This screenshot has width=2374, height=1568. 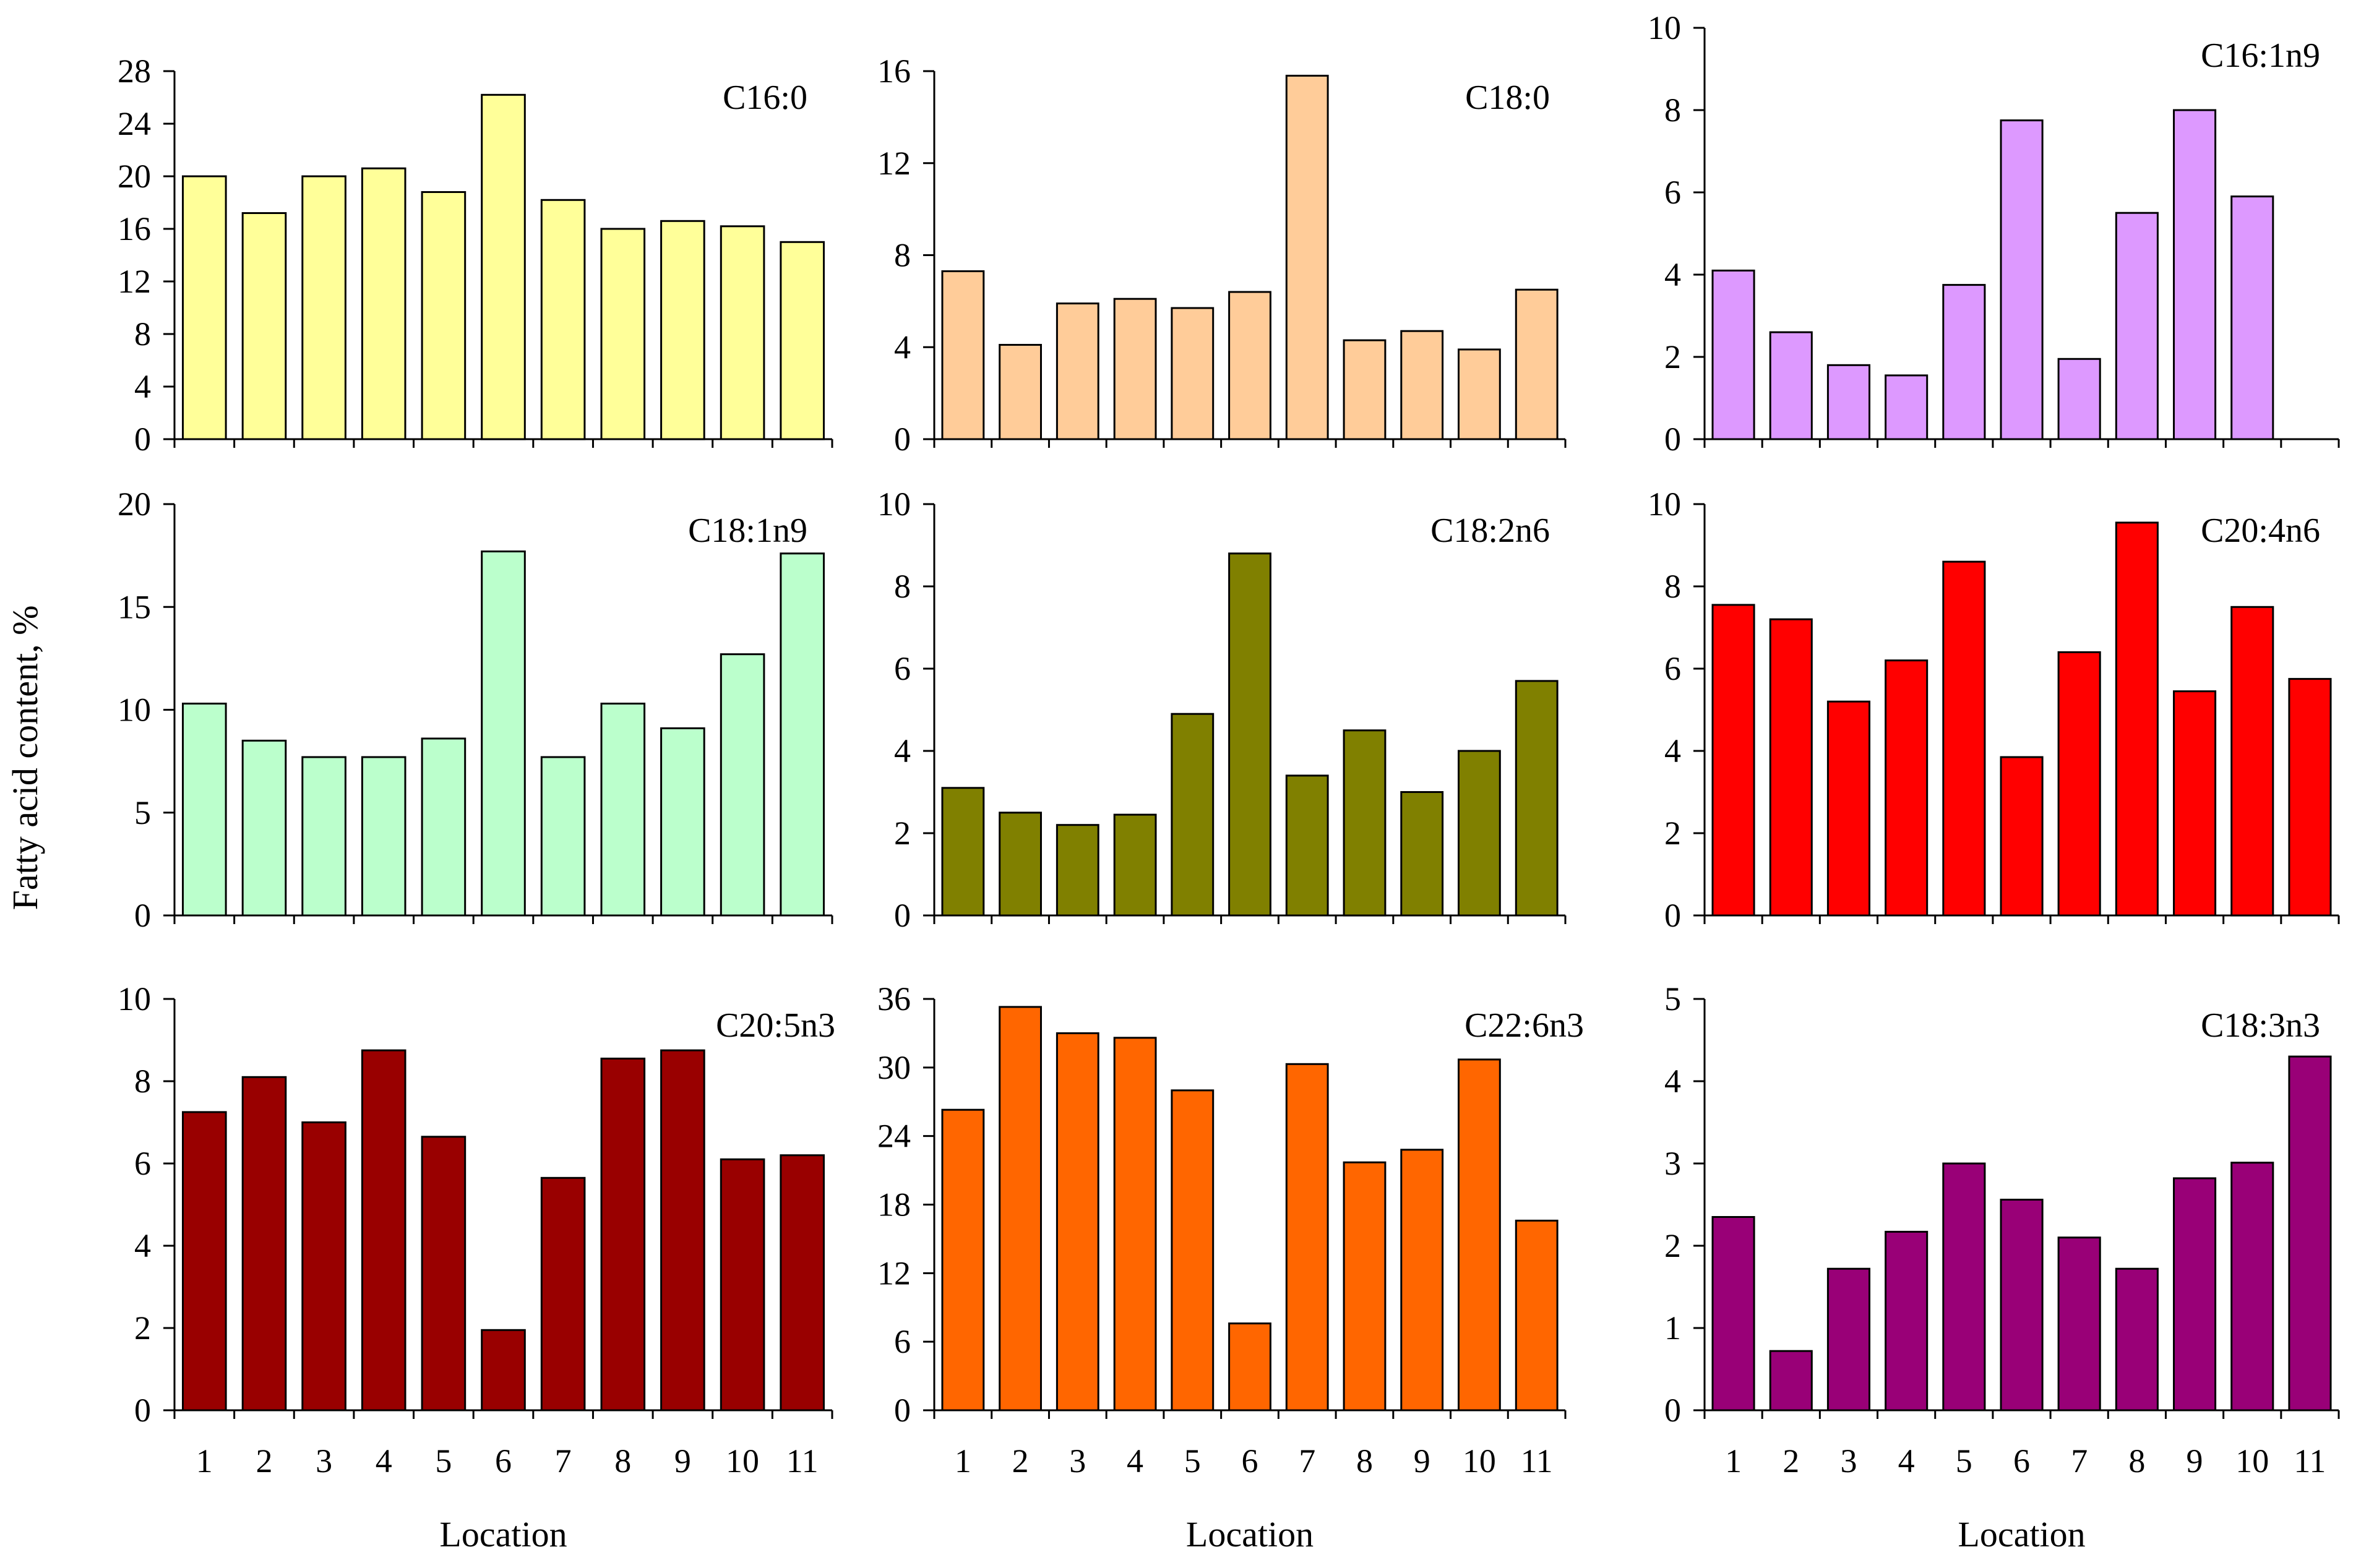 What do you see at coordinates (25, 758) in the screenshot?
I see `y-axis-title: Fatty acid content, %` at bounding box center [25, 758].